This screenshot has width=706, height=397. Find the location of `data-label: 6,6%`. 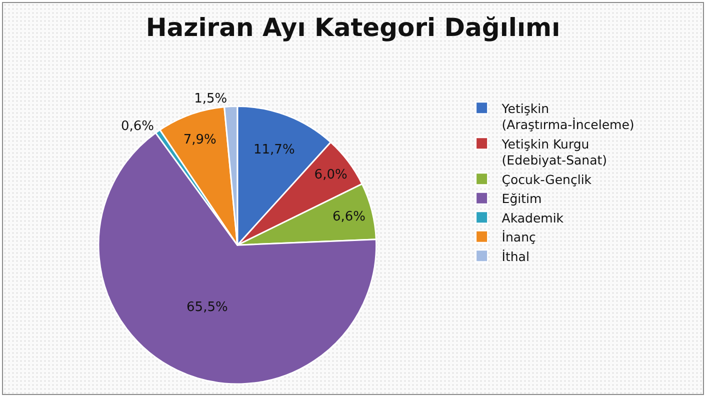

data-label: 6,6% is located at coordinates (349, 216).